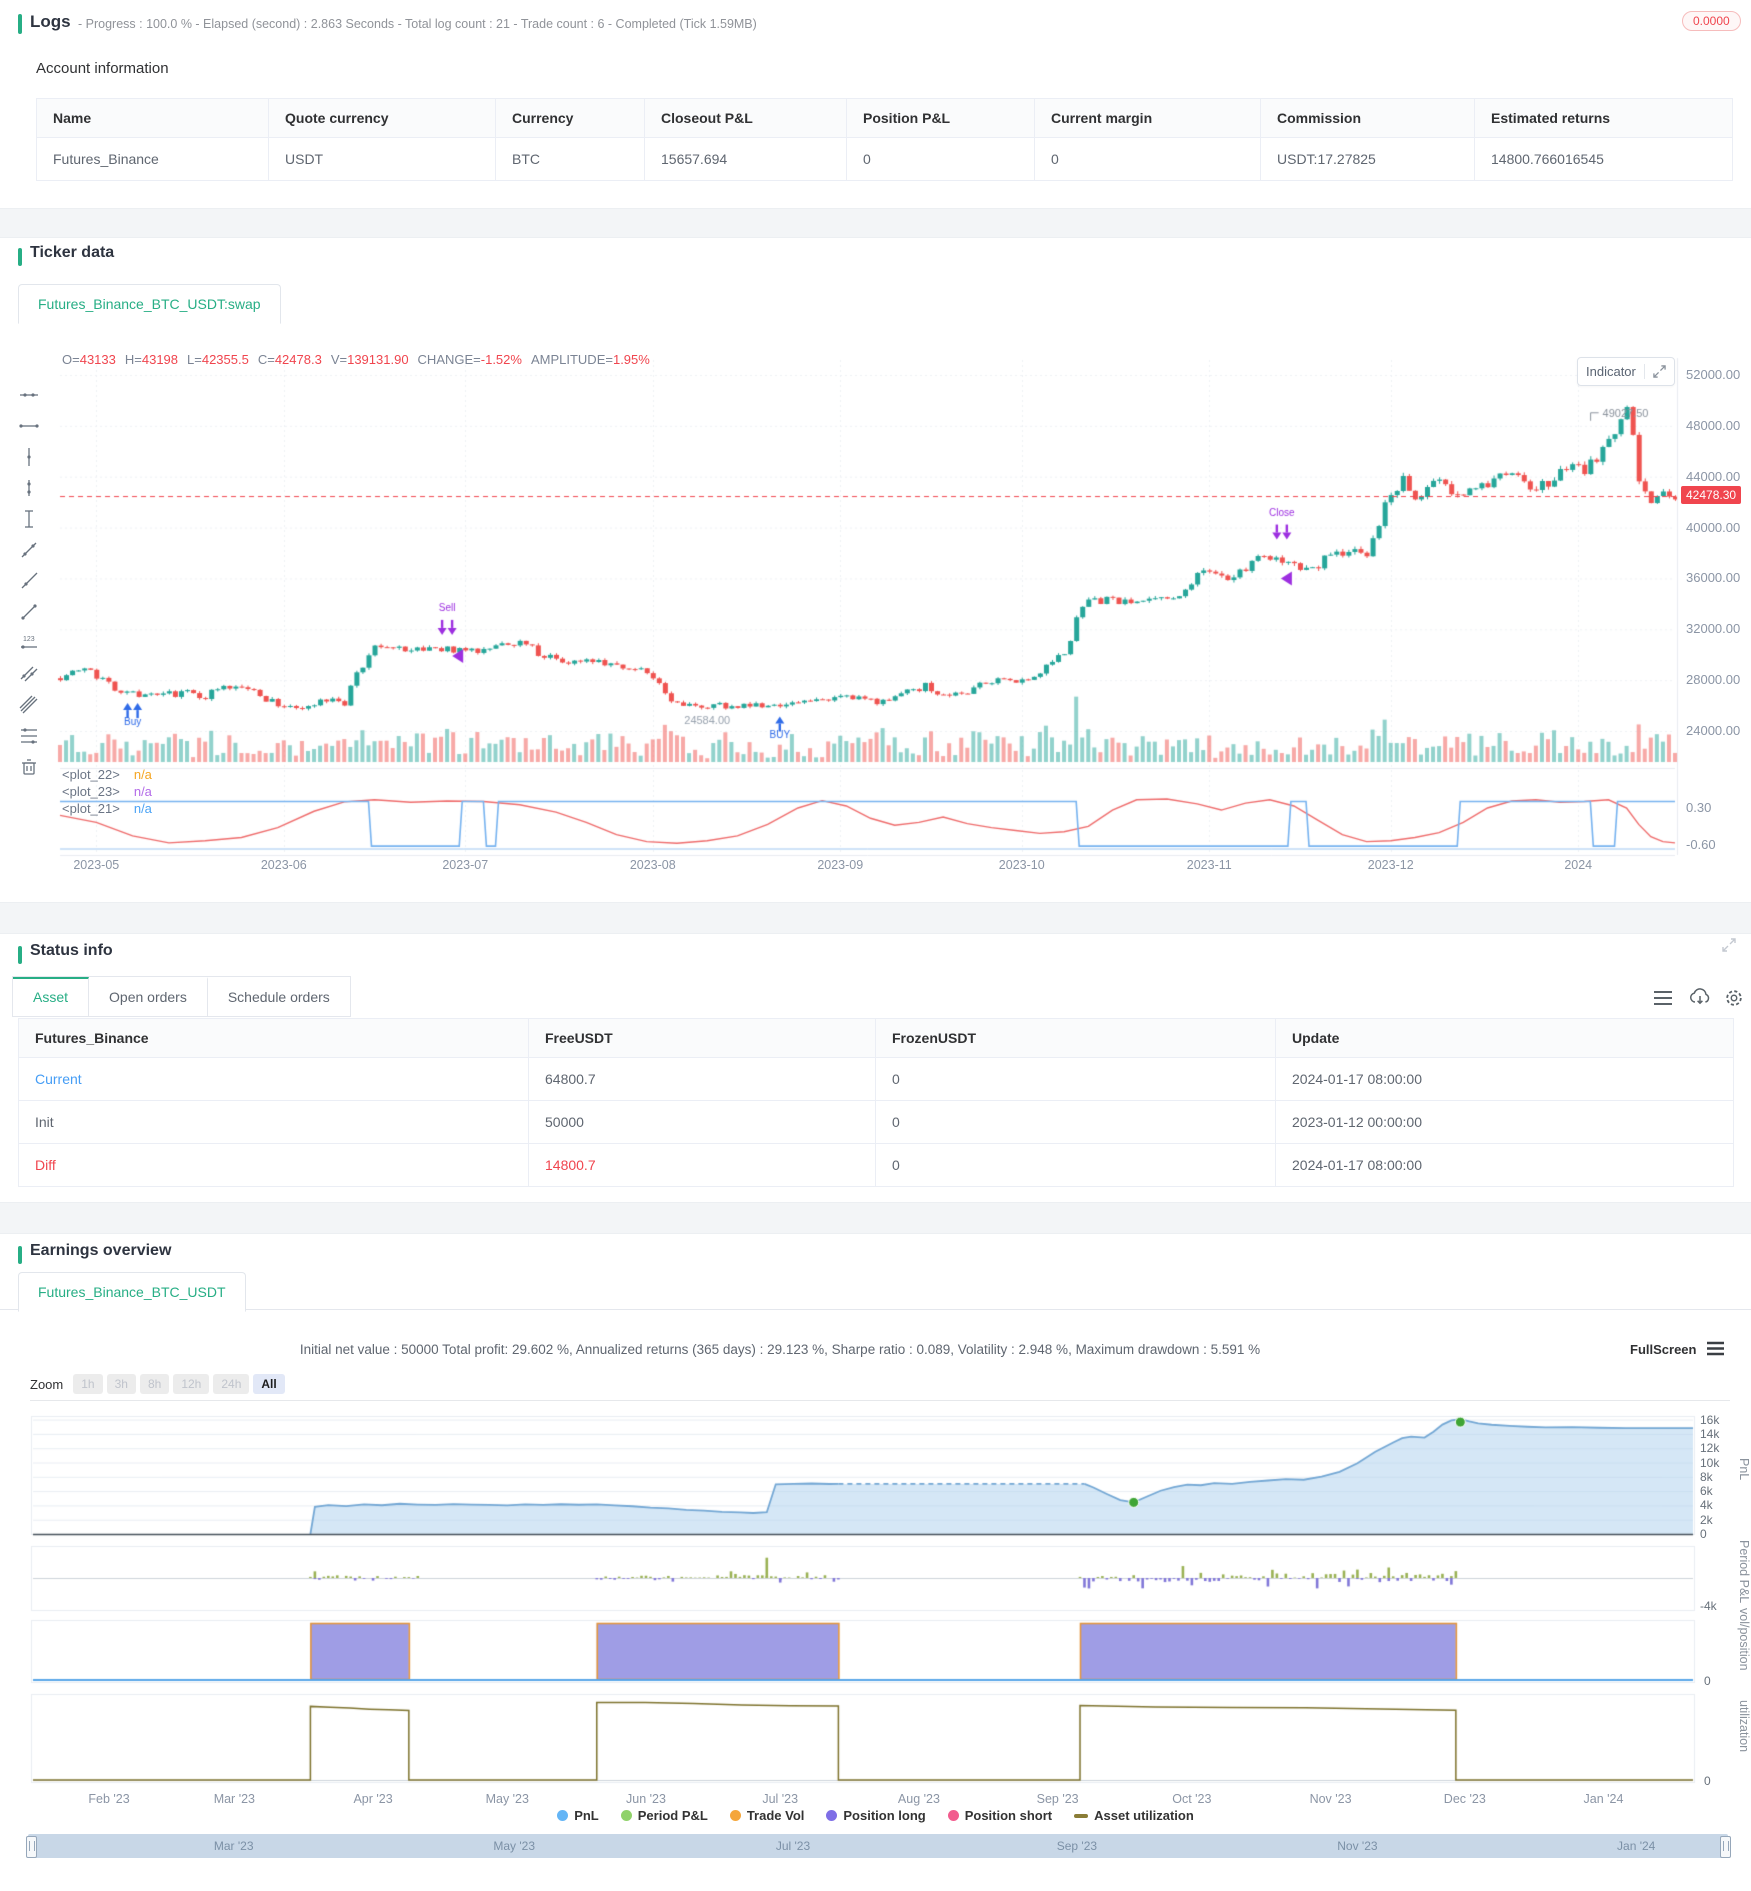 This screenshot has width=1751, height=1891. I want to click on vertical-segment-icon, so click(29, 488).